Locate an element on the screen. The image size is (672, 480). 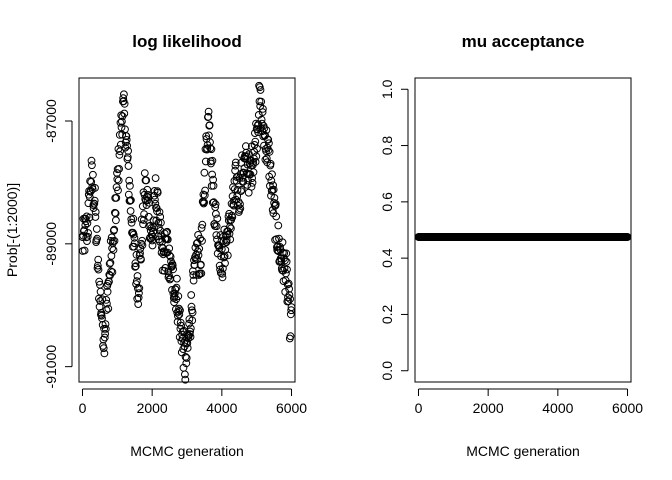
y-tick-label: 1.0 is located at coordinates (387, 89).